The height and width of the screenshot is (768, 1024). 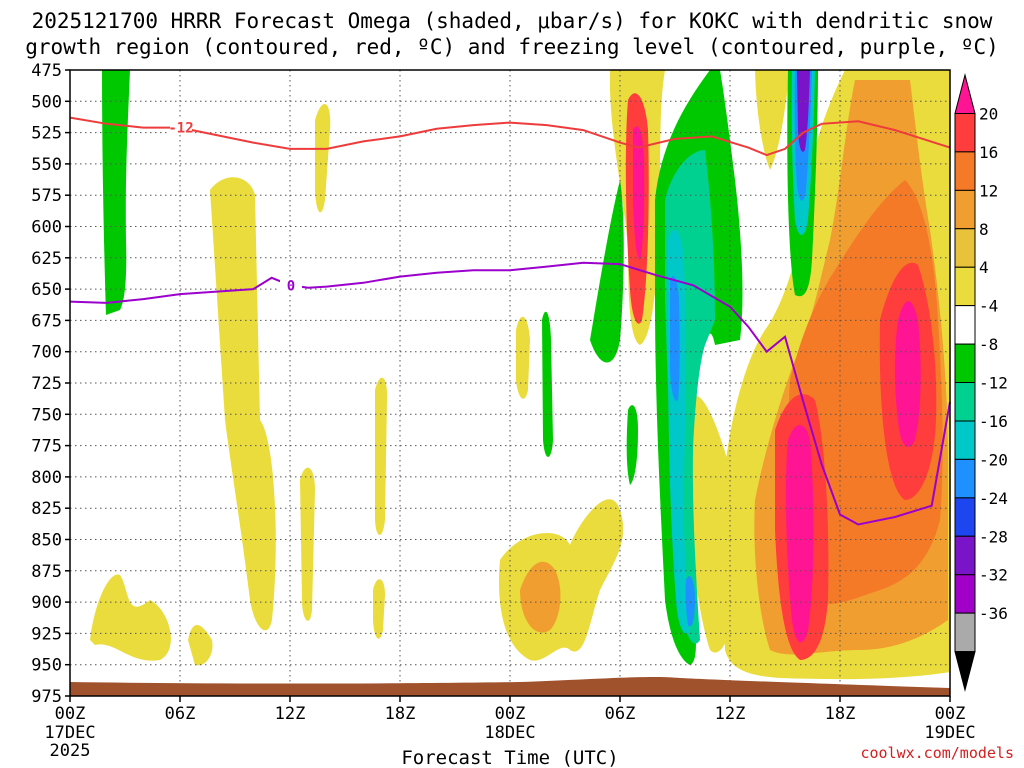 What do you see at coordinates (70, 751) in the screenshot?
I see `x-tick-year: 2025` at bounding box center [70, 751].